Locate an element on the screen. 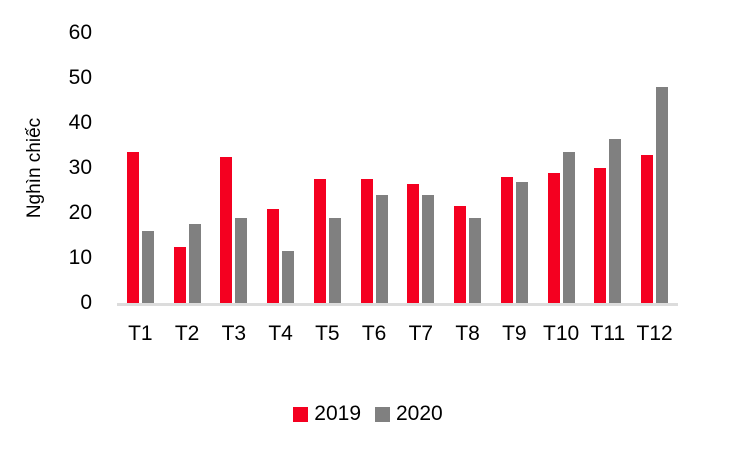  legend-label-2020: 2020 is located at coordinates (419, 413).